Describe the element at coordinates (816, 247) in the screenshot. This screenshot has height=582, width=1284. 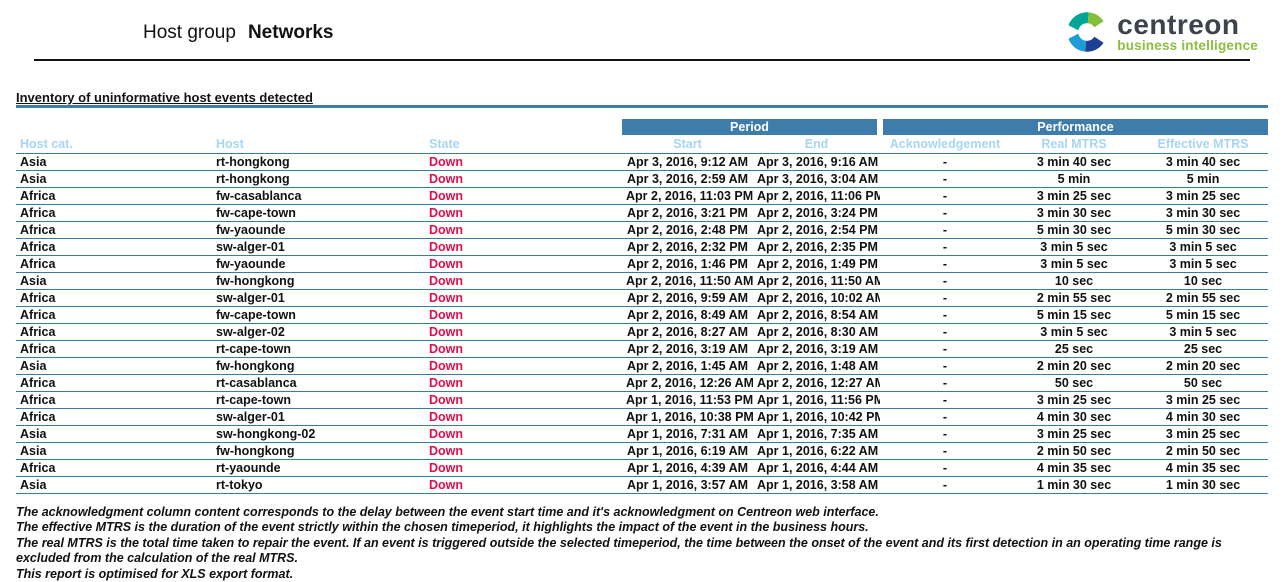
I see `cell-end: Apr 2, 2016, 2:35 PM` at that location.